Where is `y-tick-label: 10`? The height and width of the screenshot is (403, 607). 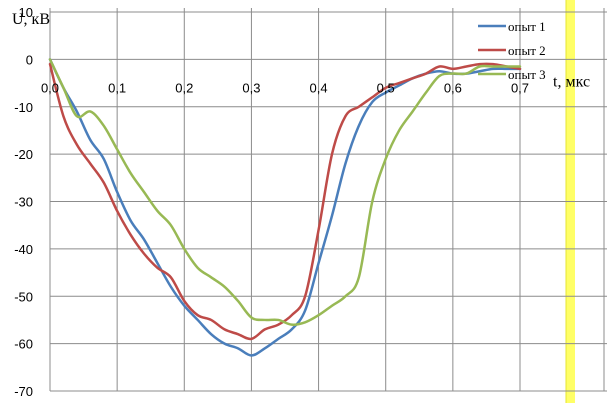
y-tick-label: 10 is located at coordinates (26, 12).